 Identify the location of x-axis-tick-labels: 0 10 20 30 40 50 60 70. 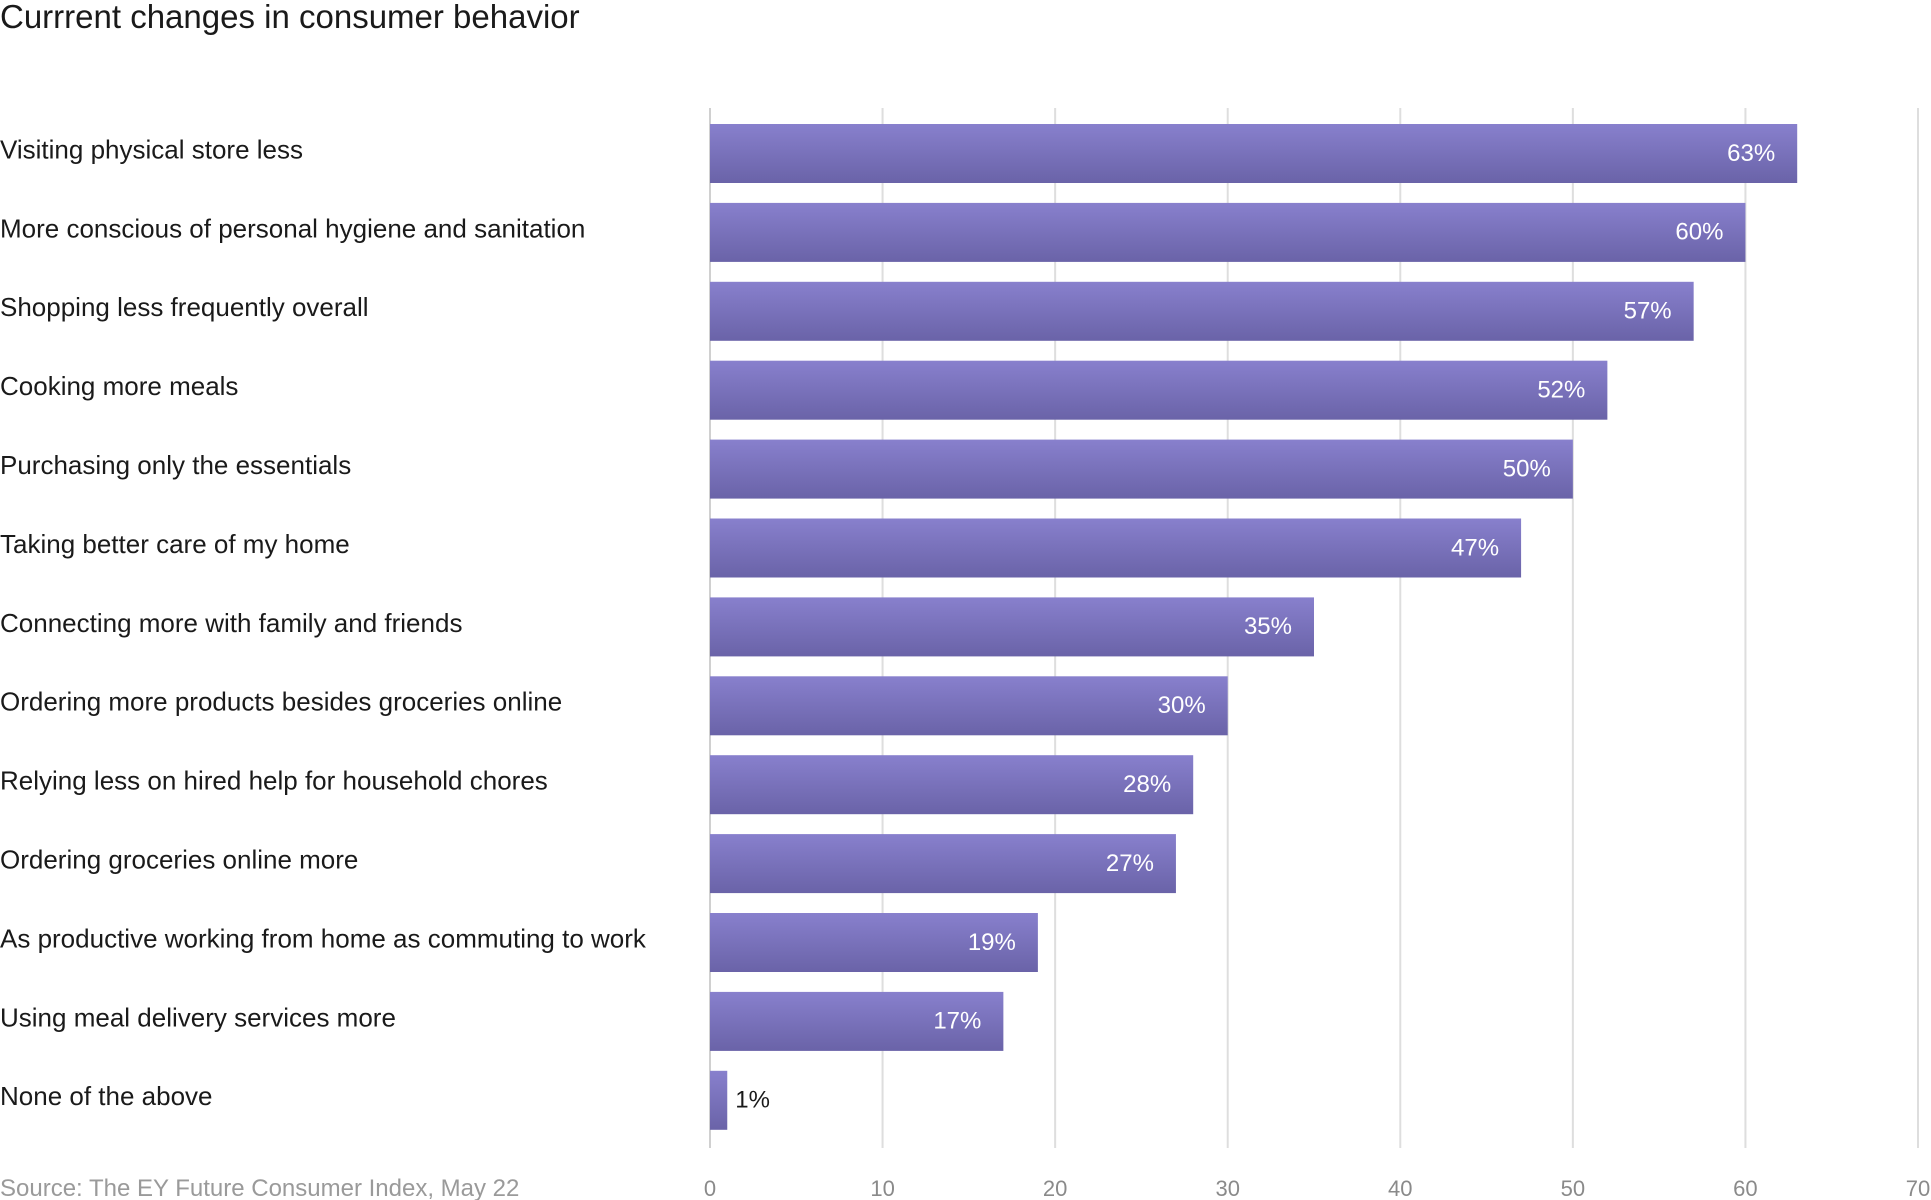
(1317, 1188).